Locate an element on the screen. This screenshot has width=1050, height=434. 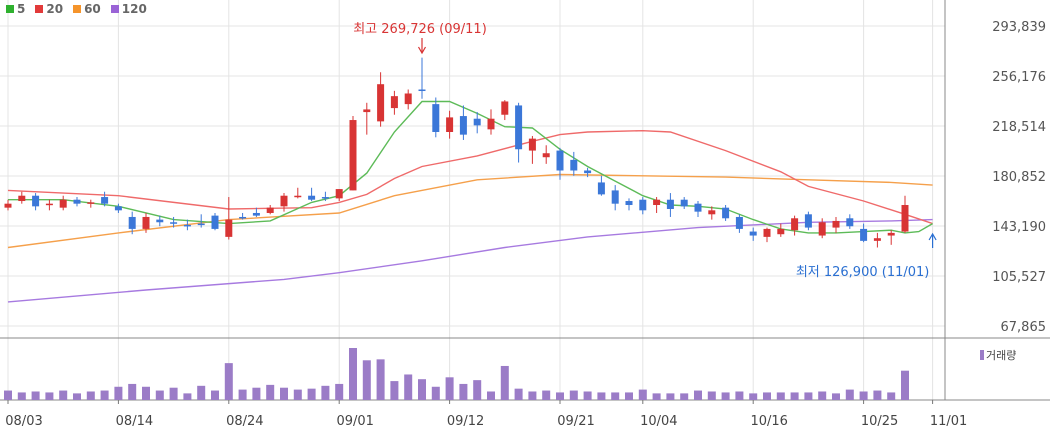
x-tick-label: 10/16 is located at coordinates (768, 421).